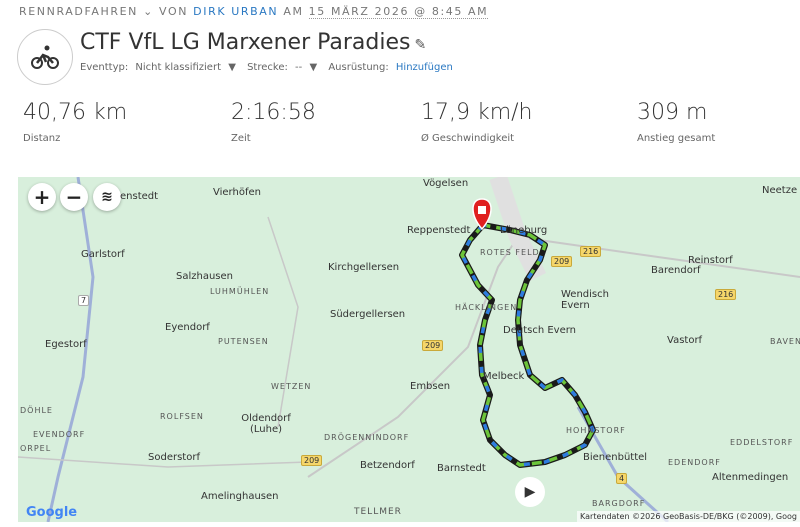 This screenshot has width=800, height=527. Describe the element at coordinates (430, 386) in the screenshot. I see `map-label: Embsen` at that location.